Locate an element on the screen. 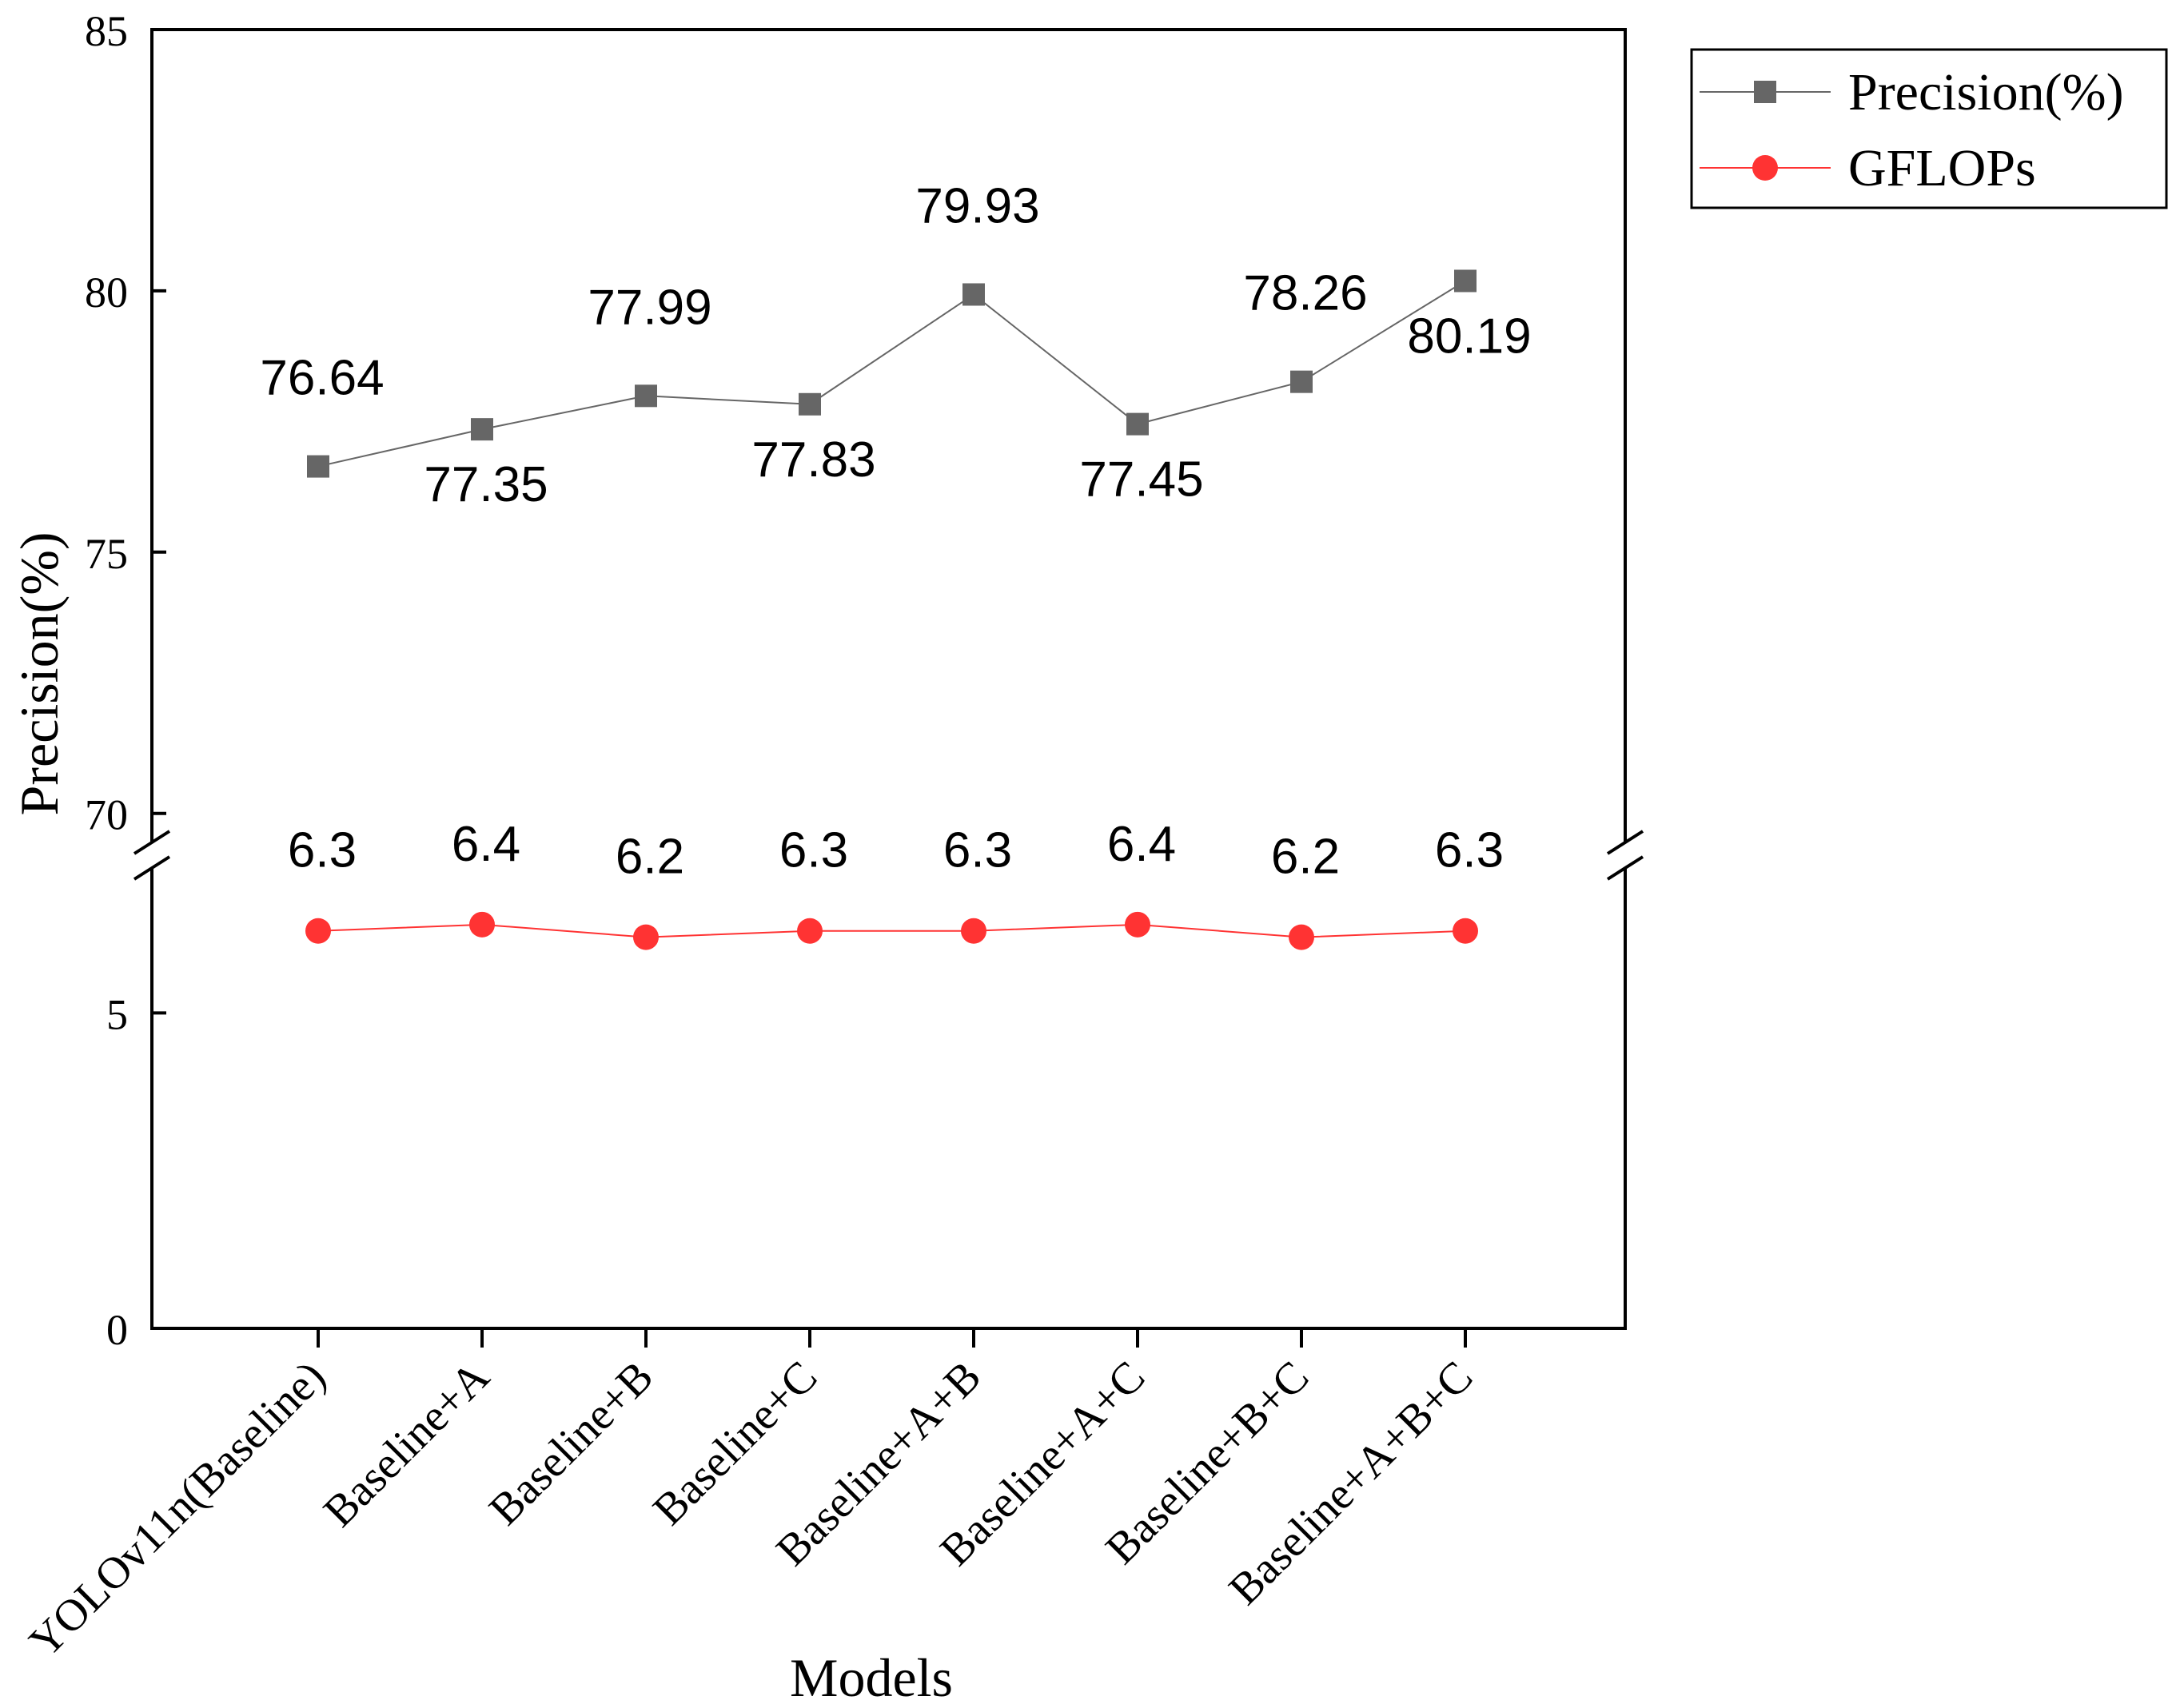 This screenshot has height=1708, width=2176. data-label: 80.19 is located at coordinates (1469, 336).